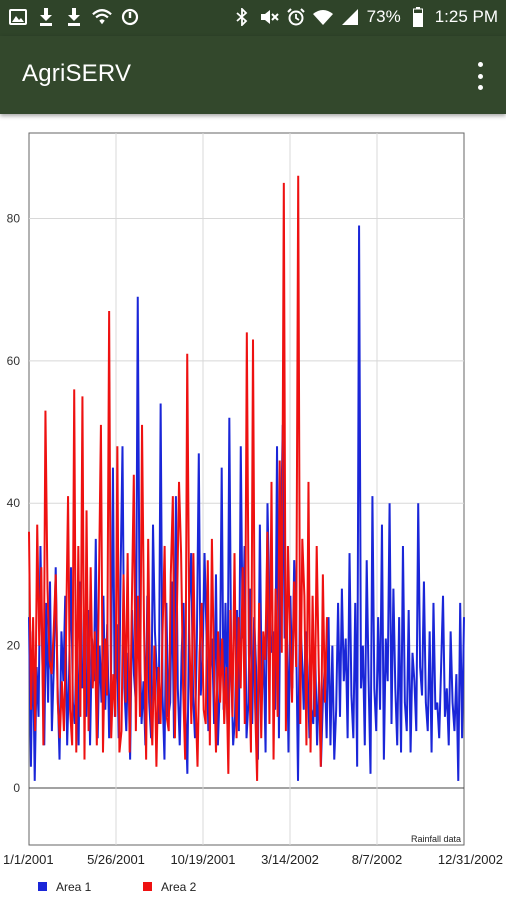 The height and width of the screenshot is (900, 506). What do you see at coordinates (377, 859) in the screenshot?
I see `x-tick-label: 8/7/2002` at bounding box center [377, 859].